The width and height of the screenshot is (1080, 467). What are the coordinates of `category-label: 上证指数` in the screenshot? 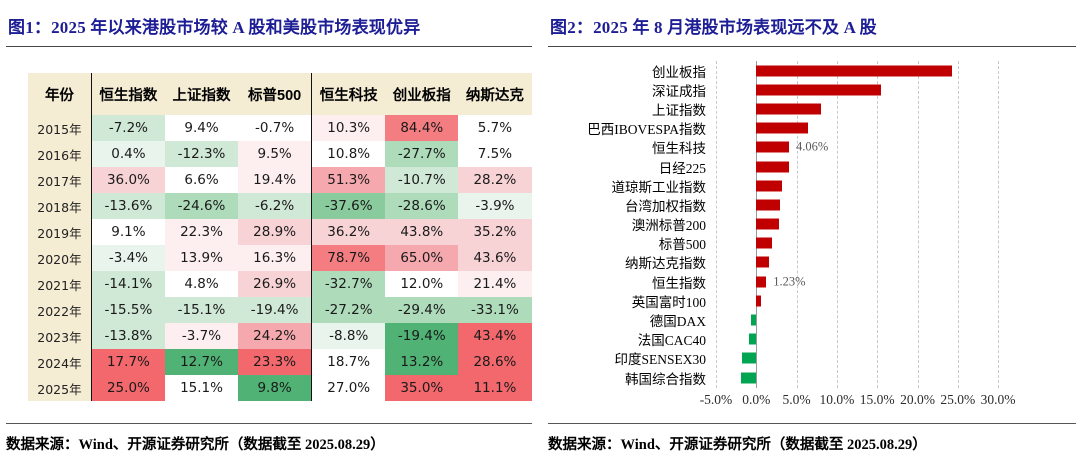 It's located at (679, 110).